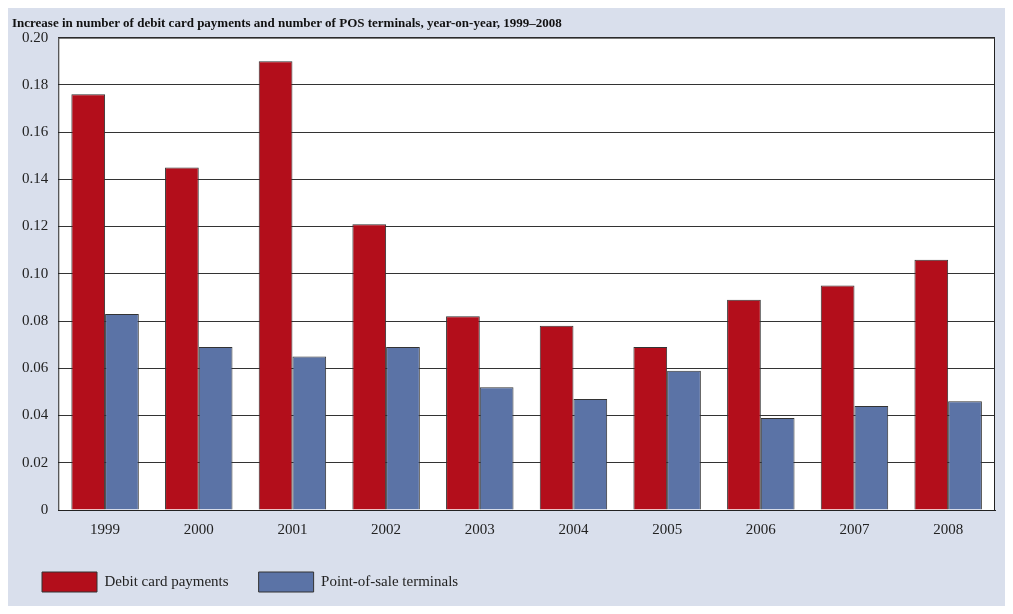 The height and width of the screenshot is (614, 1013). What do you see at coordinates (35, 414) in the screenshot?
I see `y-tick-label: 0.04` at bounding box center [35, 414].